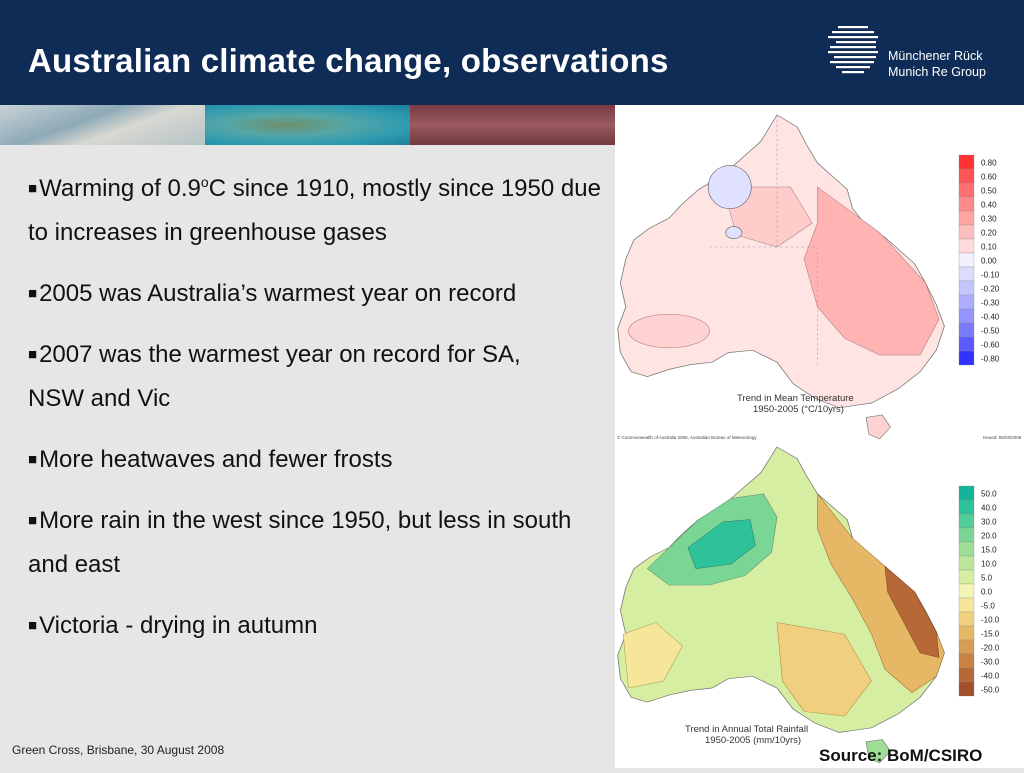 The width and height of the screenshot is (1024, 773). Describe the element at coordinates (990, 289) in the screenshot. I see `legend-label: -0.20` at that location.